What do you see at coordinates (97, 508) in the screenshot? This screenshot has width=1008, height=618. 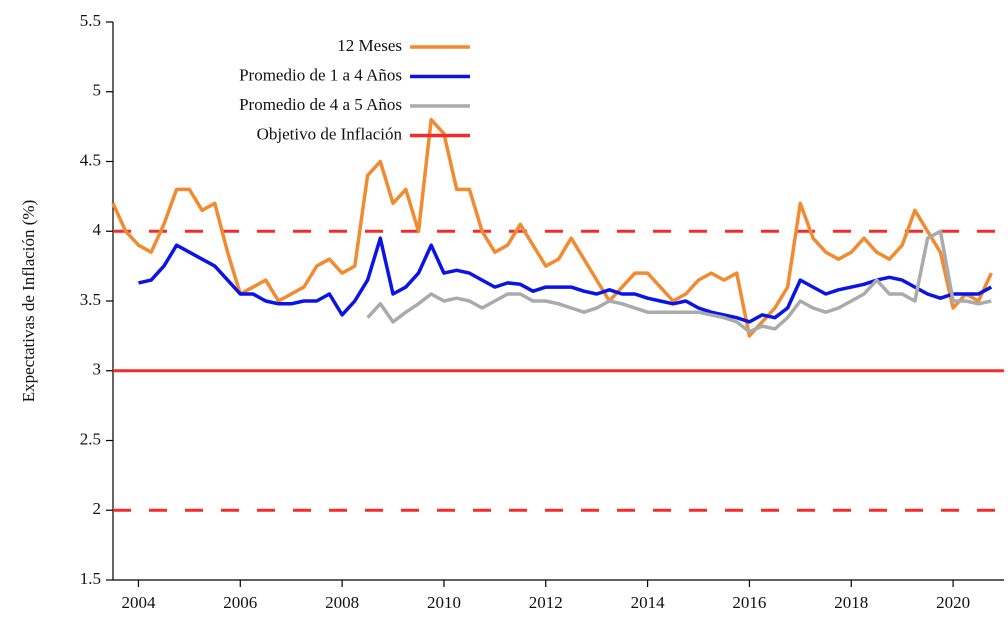 I see `y-tick-label: 2` at bounding box center [97, 508].